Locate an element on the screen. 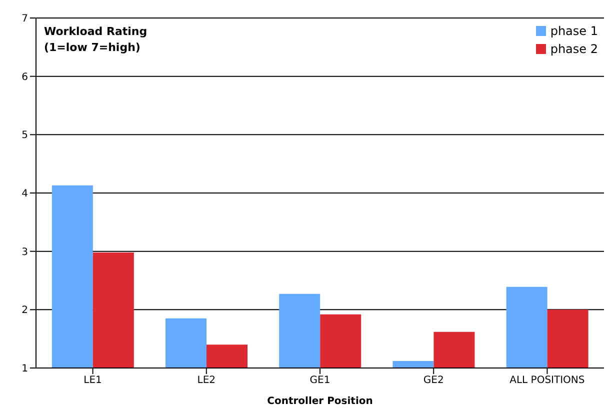 This screenshot has width=611, height=414. y-tick-label: 5 is located at coordinates (25, 136).